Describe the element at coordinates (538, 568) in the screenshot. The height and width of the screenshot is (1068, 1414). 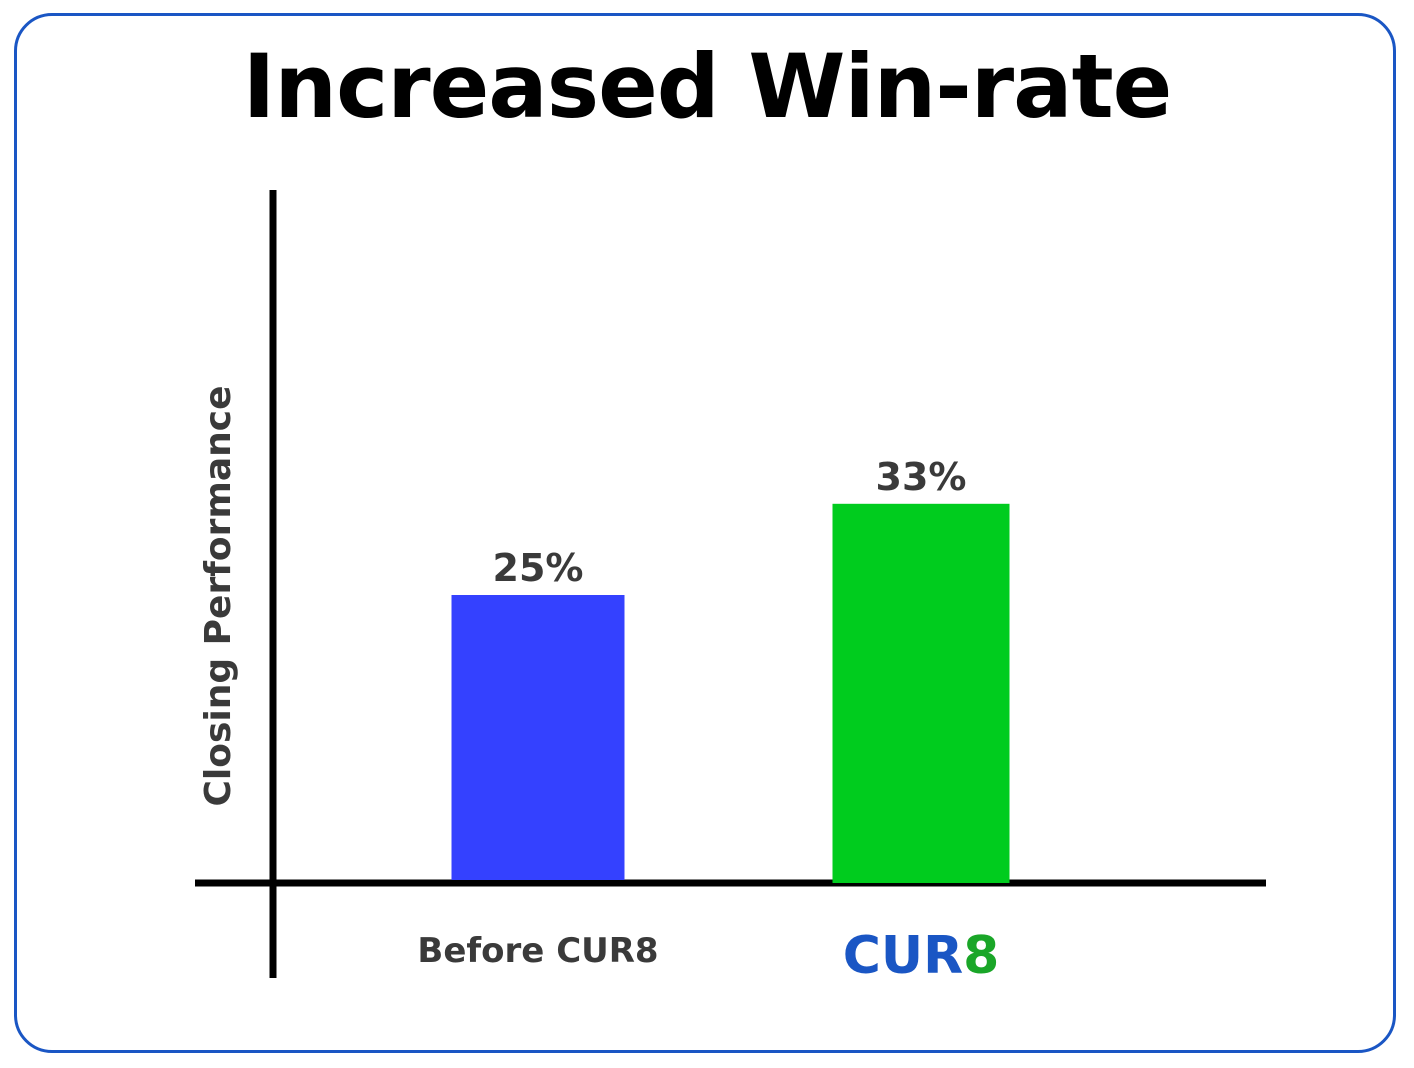
I see `value-label-before-cur8: 25%` at that location.